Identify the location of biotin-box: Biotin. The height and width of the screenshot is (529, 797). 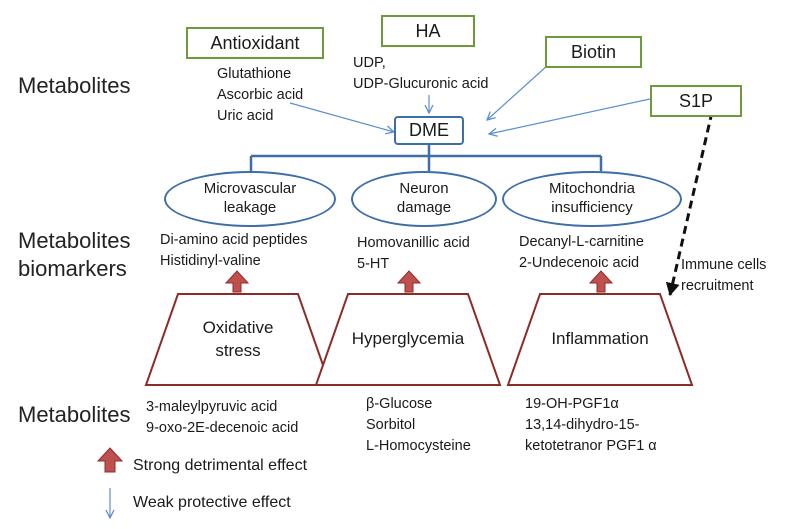
(593, 52).